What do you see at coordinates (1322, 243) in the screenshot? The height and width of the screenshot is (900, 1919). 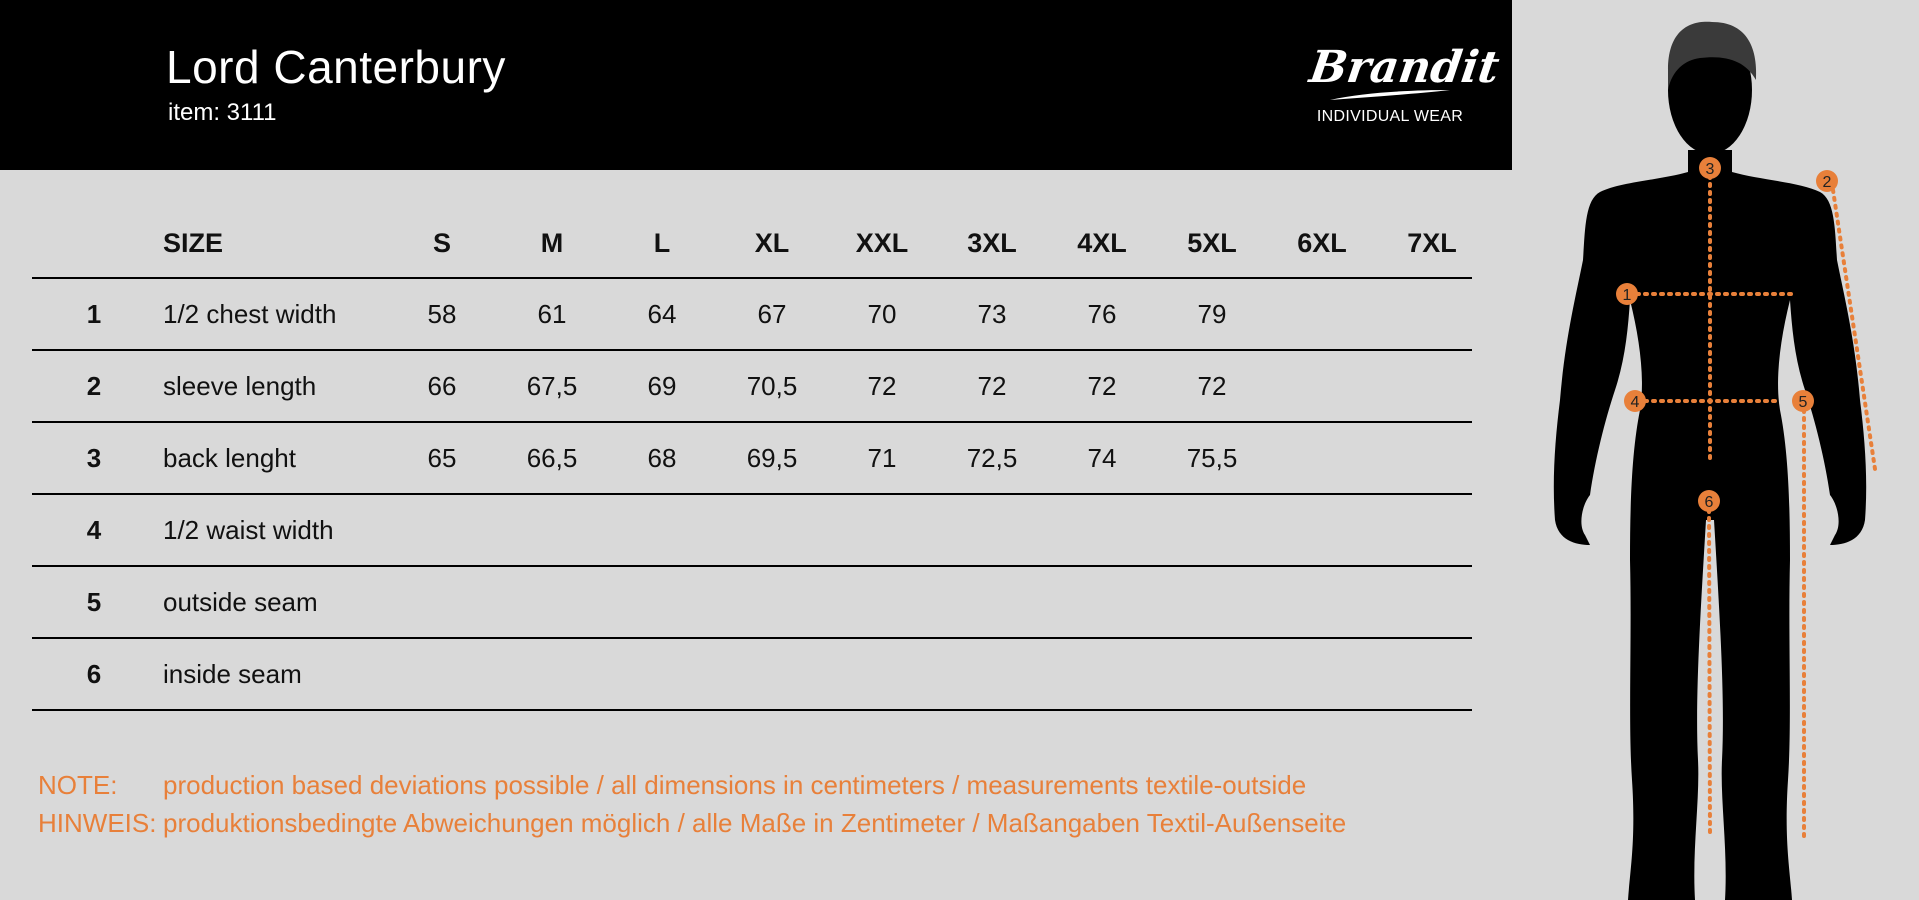 I see `size-column-header: 6XL` at bounding box center [1322, 243].